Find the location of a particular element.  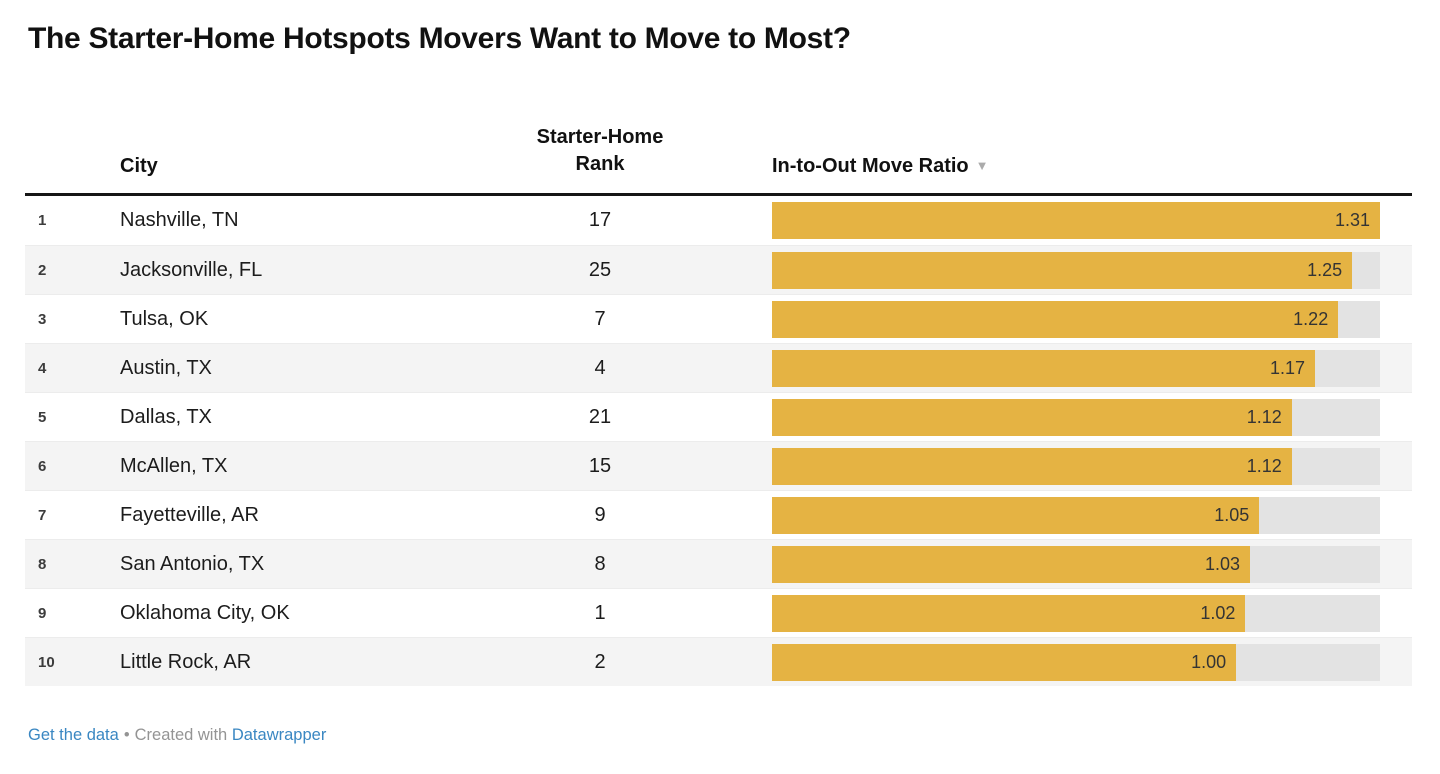

ratio-bar-cell: 1.00 is located at coordinates (1092, 662).